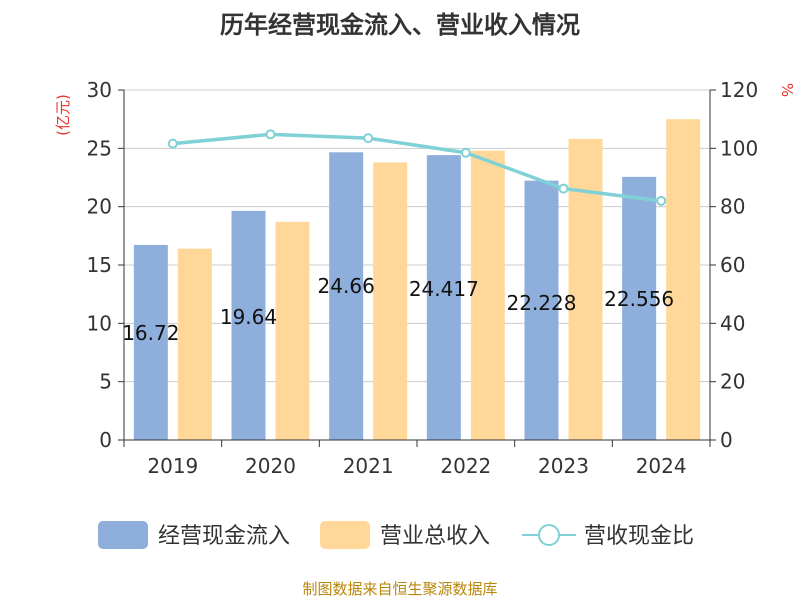 The height and width of the screenshot is (600, 800). What do you see at coordinates (63, 115) in the screenshot?
I see `left-axis-unit: (亿元)` at bounding box center [63, 115].